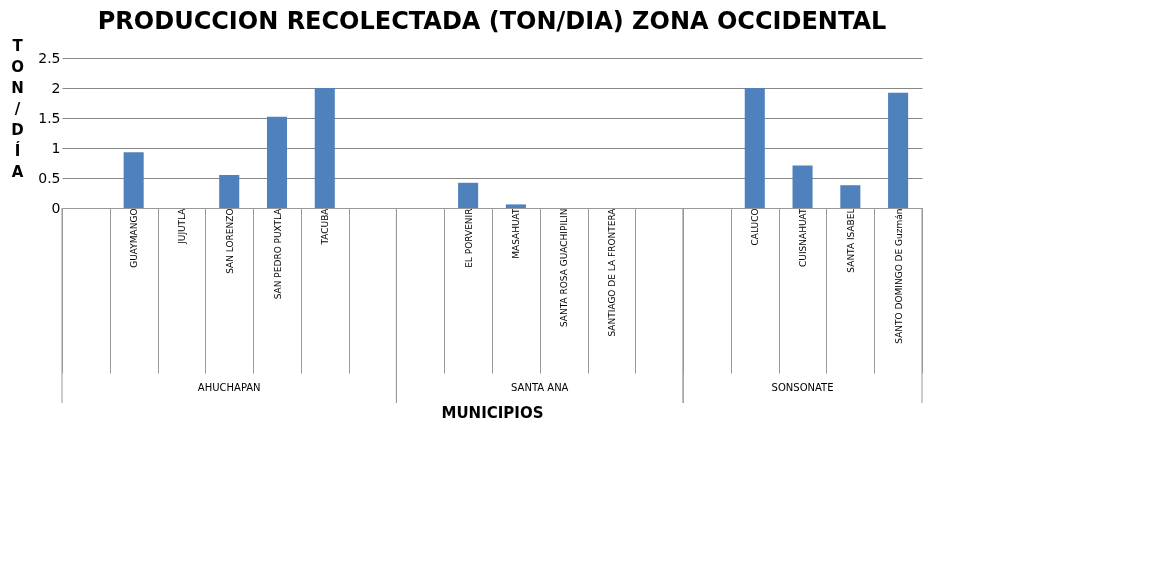  Describe the element at coordinates (17, 108) in the screenshot. I see `y-axis-title: TON/DÍA` at that location.